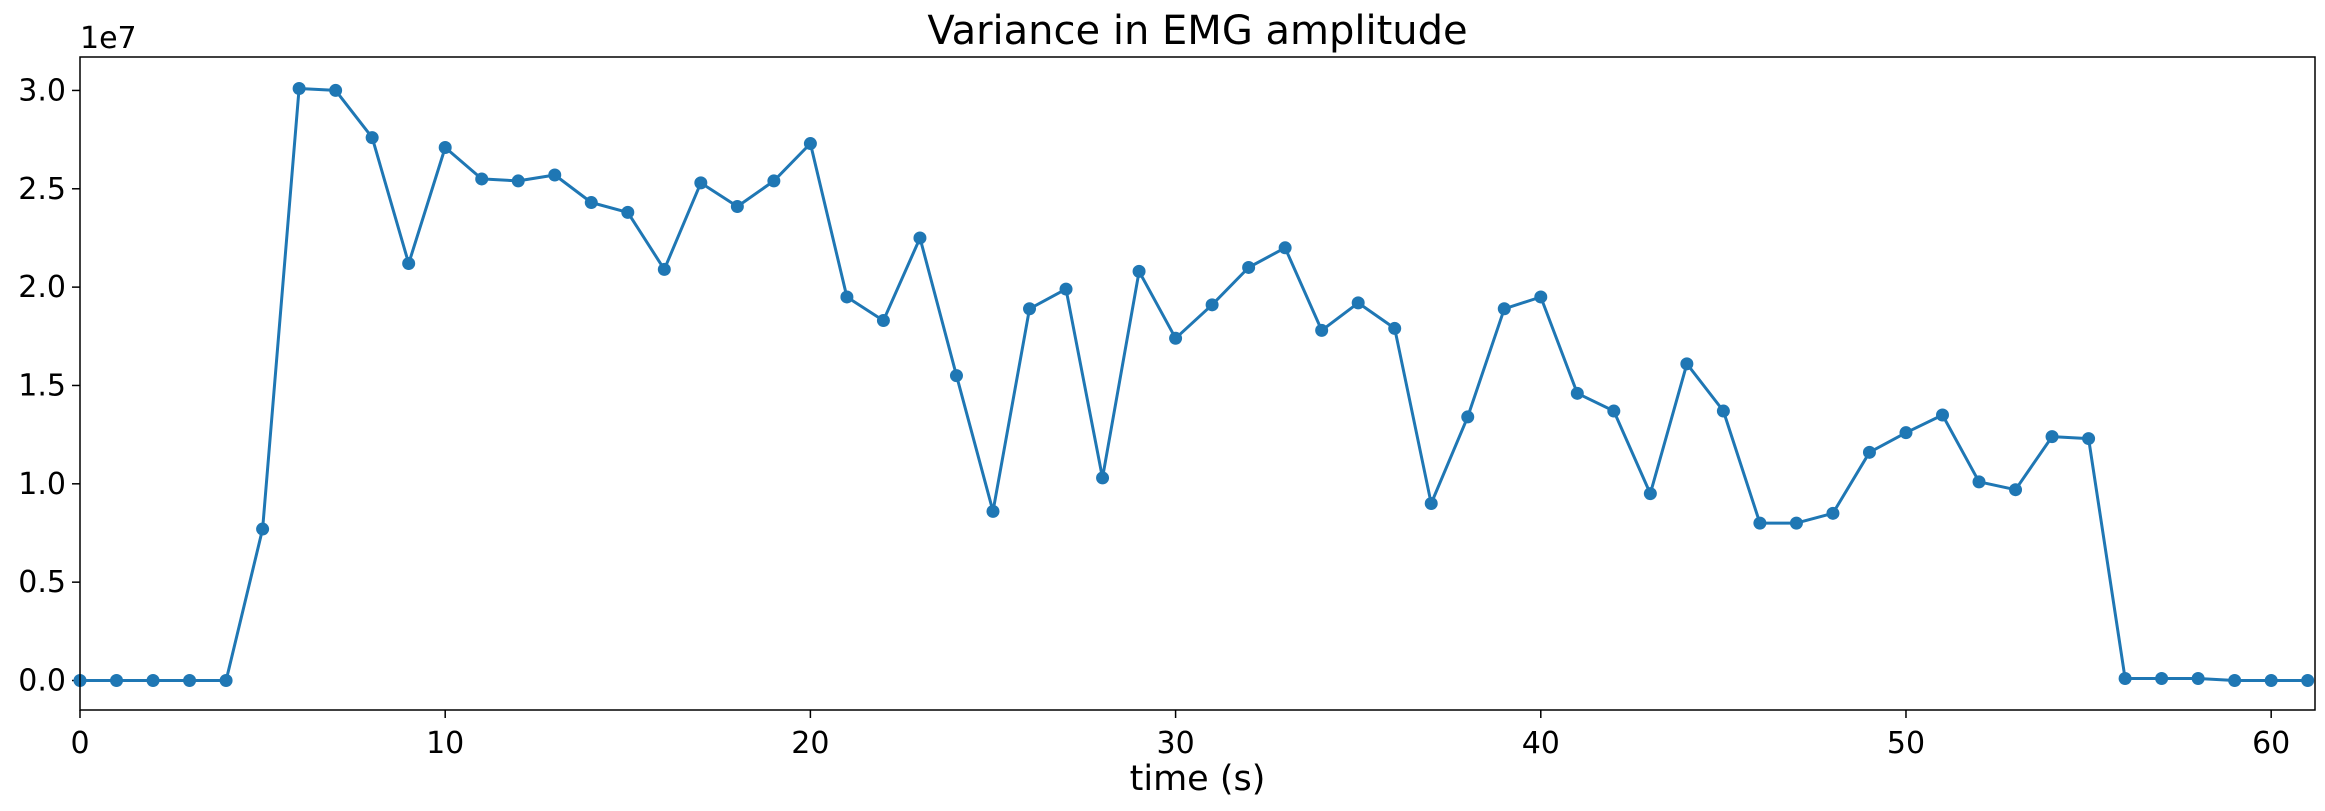 Image resolution: width=2325 pixels, height=811 pixels. What do you see at coordinates (42, 189) in the screenshot?
I see `y-tick-label: 2.5` at bounding box center [42, 189].